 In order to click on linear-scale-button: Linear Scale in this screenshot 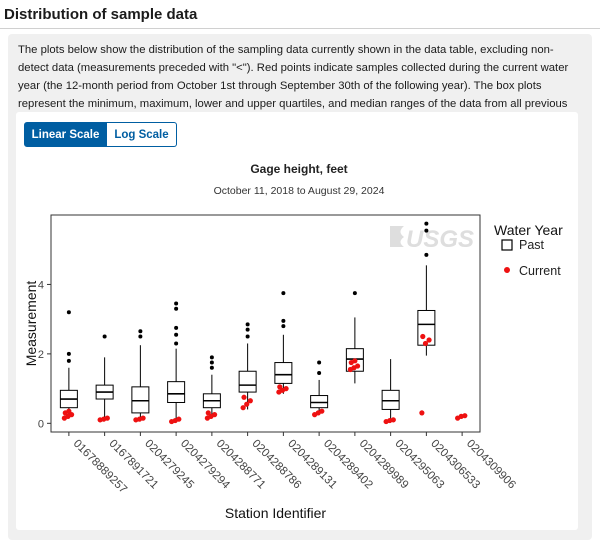, I will do `click(65, 134)`.